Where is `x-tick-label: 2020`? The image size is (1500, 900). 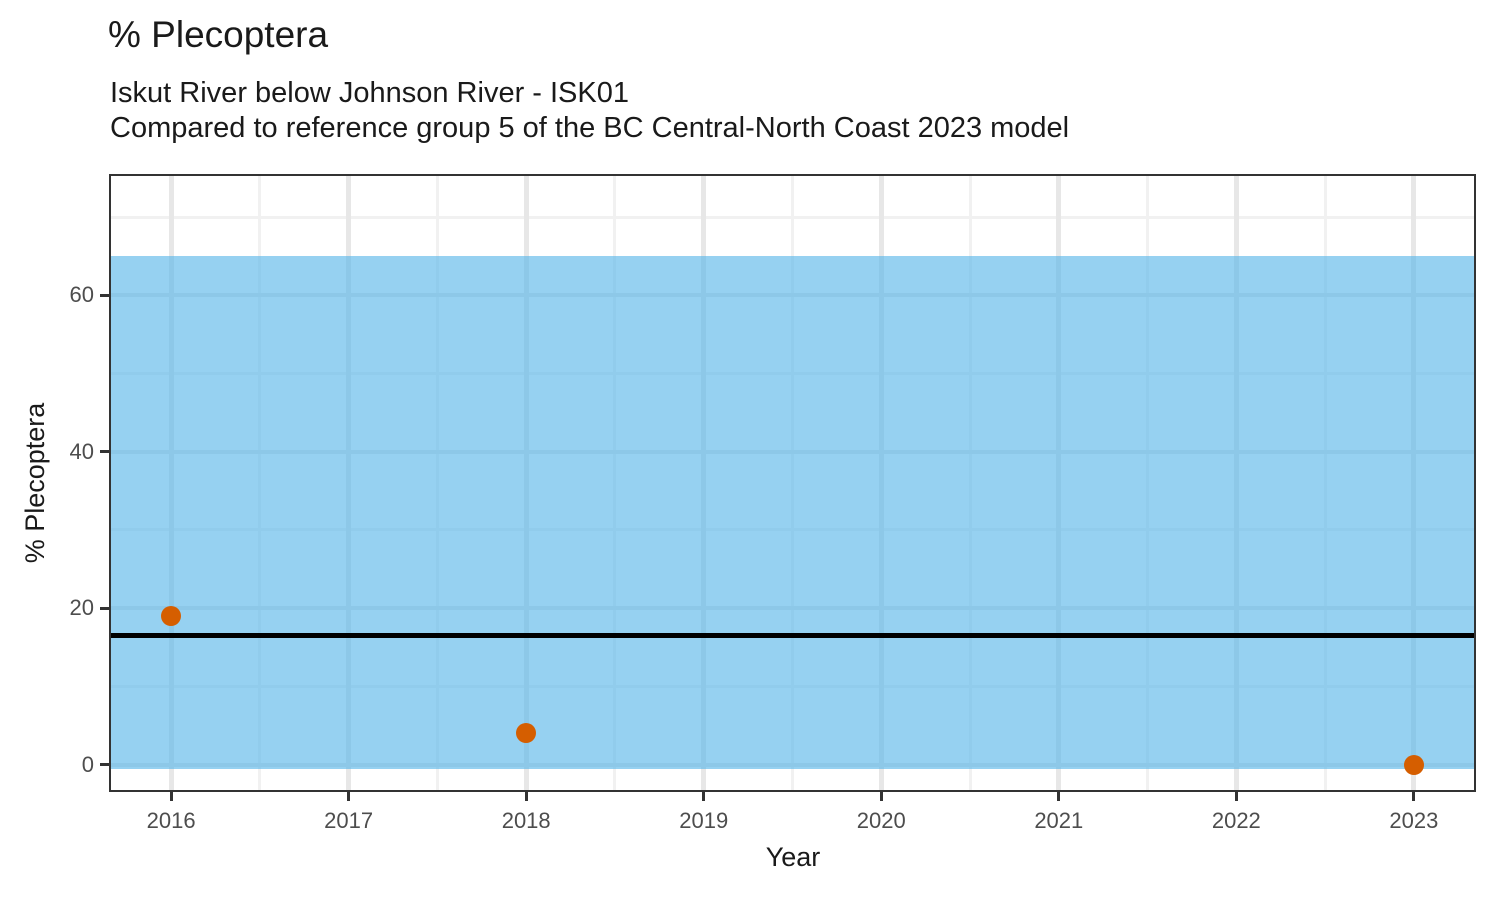 x-tick-label: 2020 is located at coordinates (881, 820).